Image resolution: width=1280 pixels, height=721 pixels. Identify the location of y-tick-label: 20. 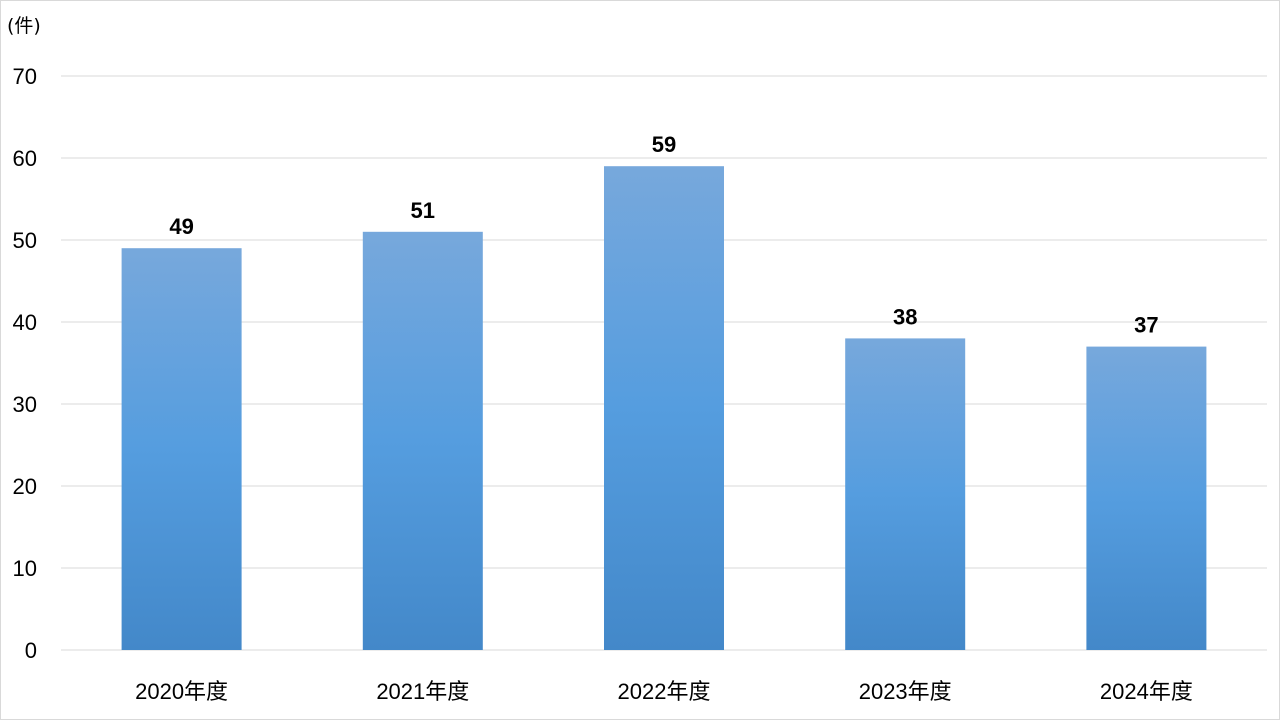
(25, 486).